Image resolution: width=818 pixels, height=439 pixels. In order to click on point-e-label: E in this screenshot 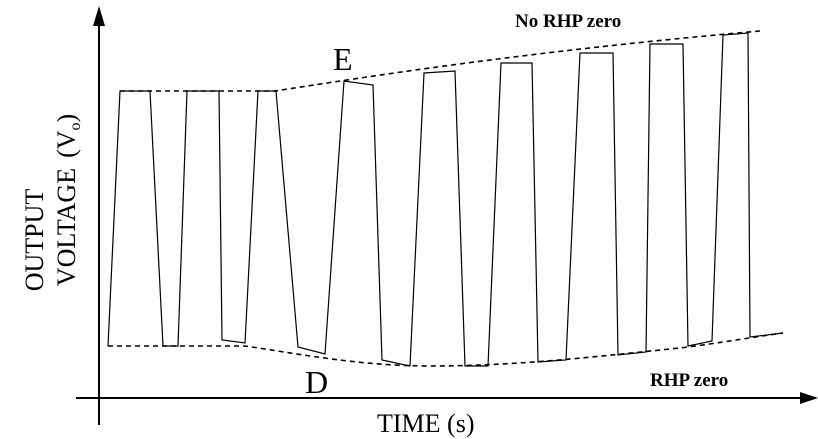, I will do `click(343, 59)`.